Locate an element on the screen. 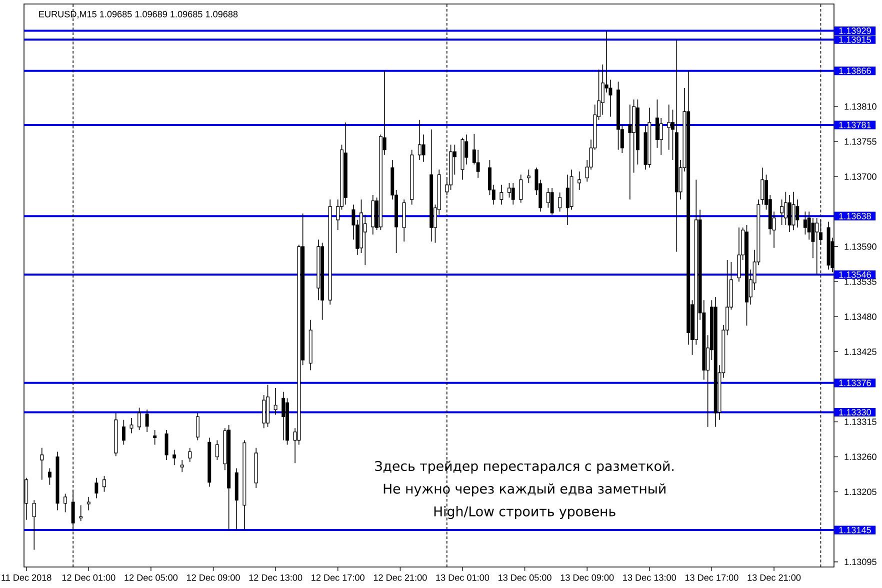 The width and height of the screenshot is (882, 588). y-tick-label: 1.13095 is located at coordinates (860, 562).